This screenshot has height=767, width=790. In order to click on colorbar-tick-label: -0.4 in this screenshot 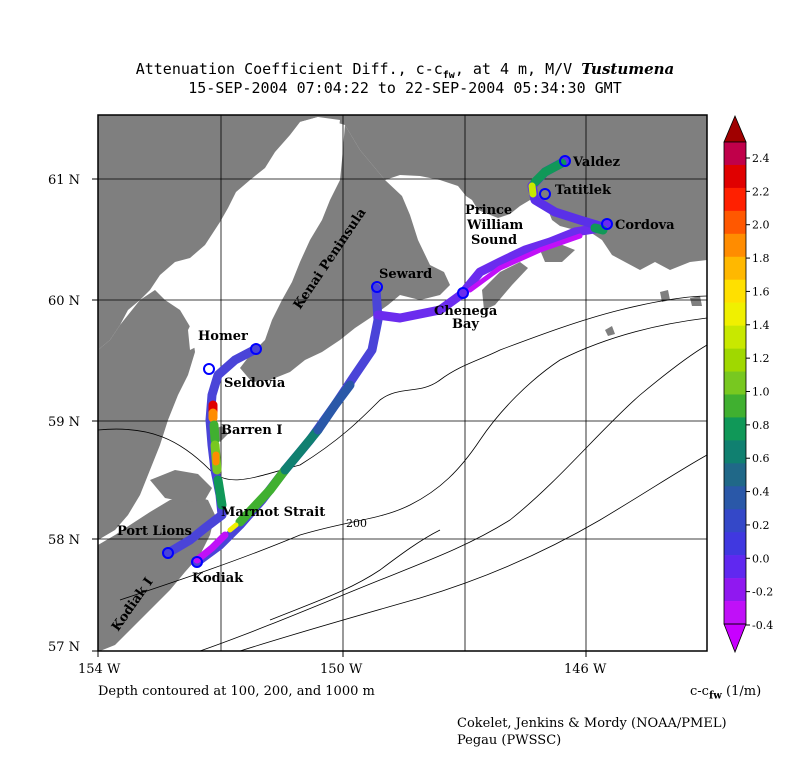, I will do `click(762, 625)`.